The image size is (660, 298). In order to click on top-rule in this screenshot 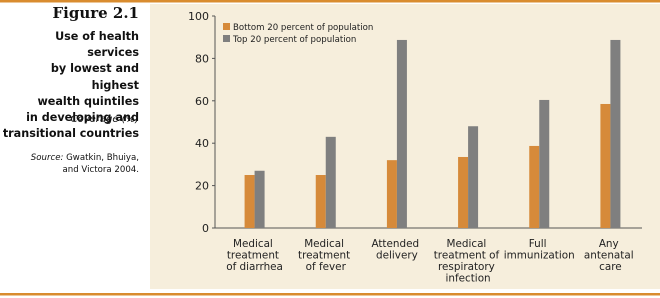, I will do `click(330, 1)`.